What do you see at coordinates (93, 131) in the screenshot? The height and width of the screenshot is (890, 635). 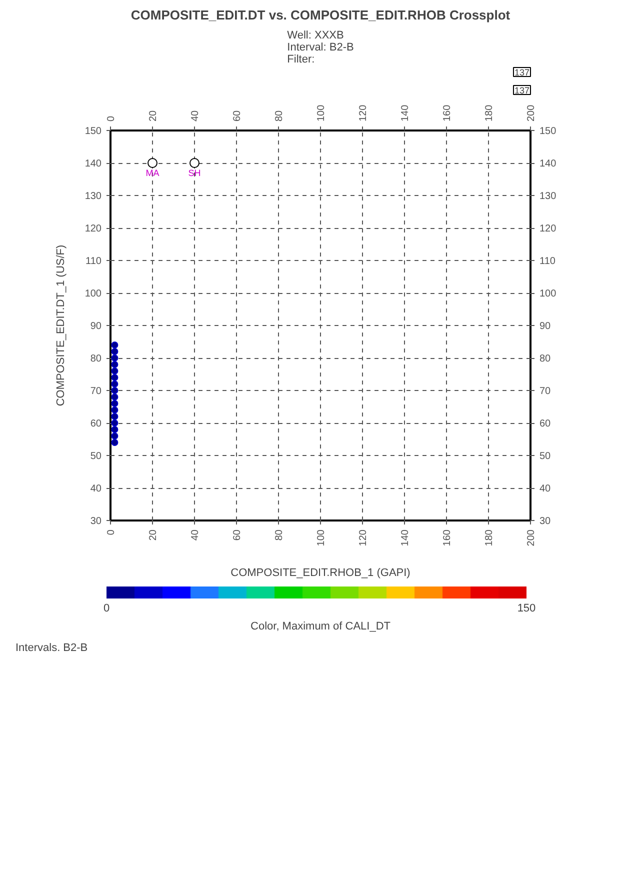 I see `y-tick-label: 150` at bounding box center [93, 131].